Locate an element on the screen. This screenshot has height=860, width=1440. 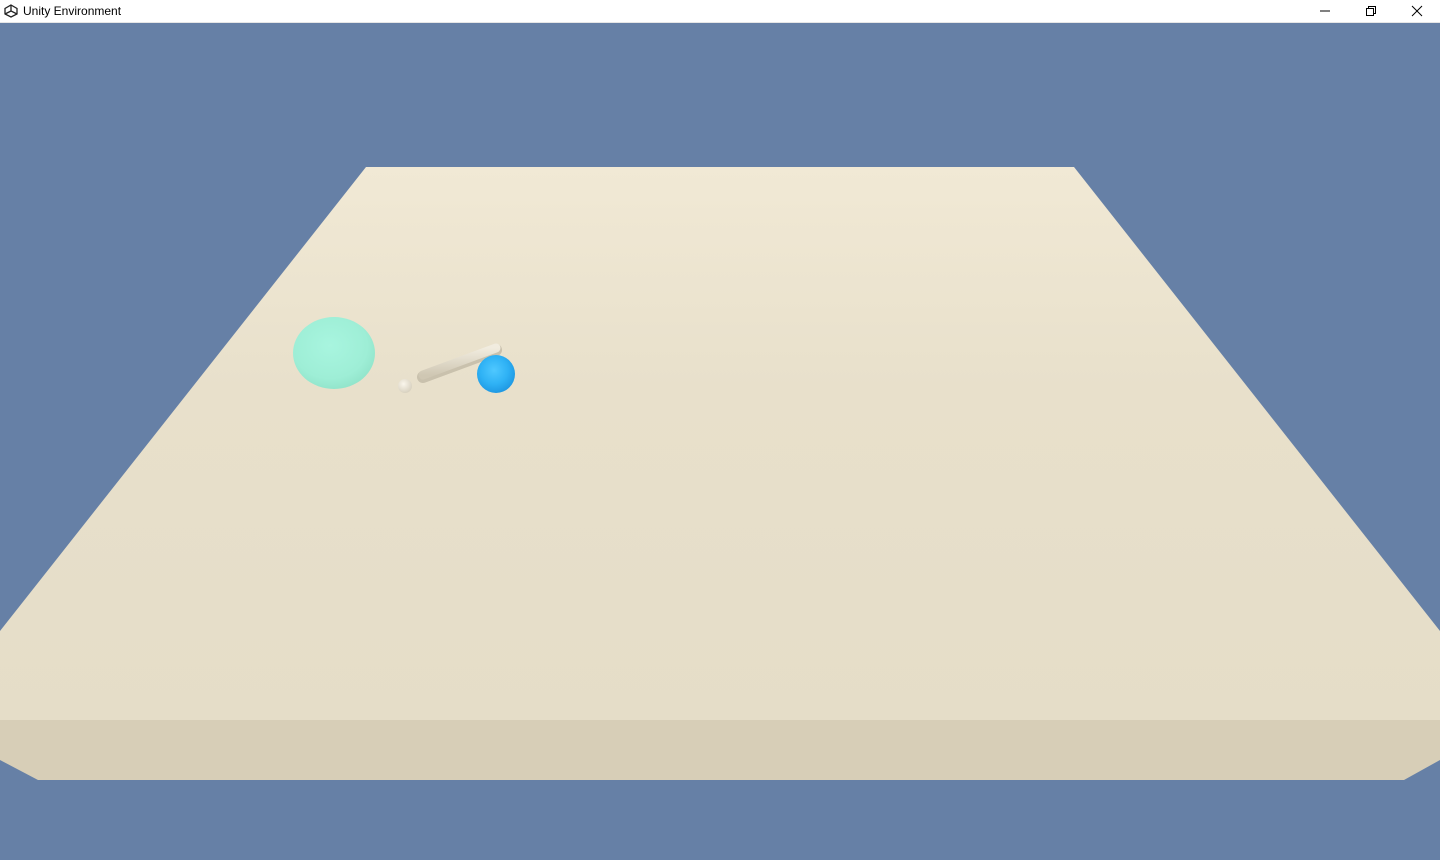
unity-logo-icon is located at coordinates (11, 11).